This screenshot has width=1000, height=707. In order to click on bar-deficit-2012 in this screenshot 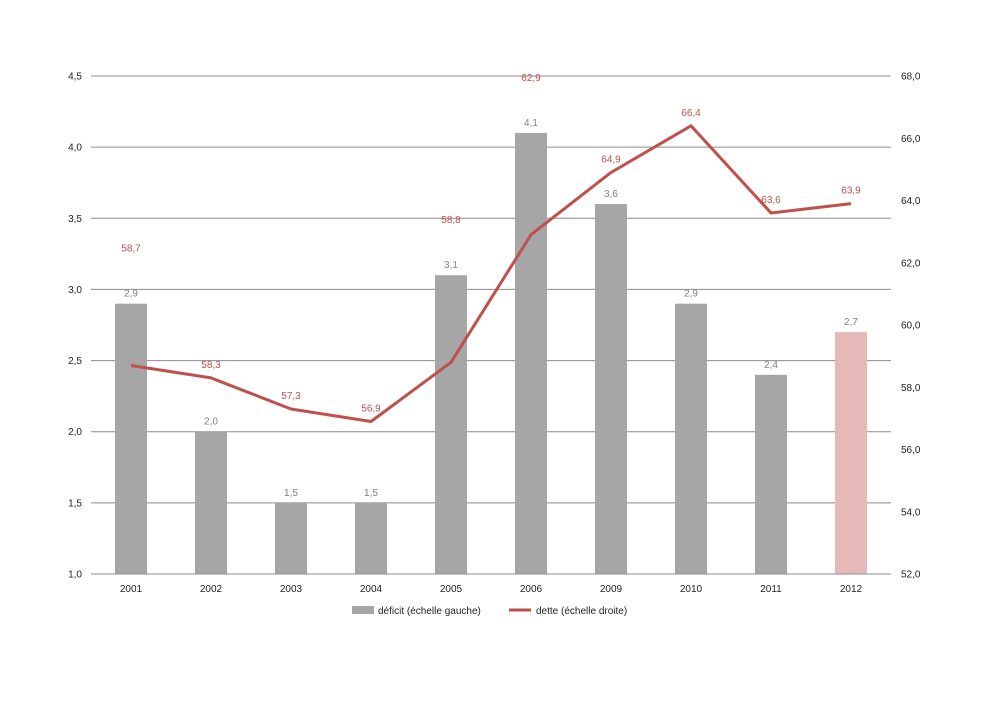, I will do `click(851, 453)`.